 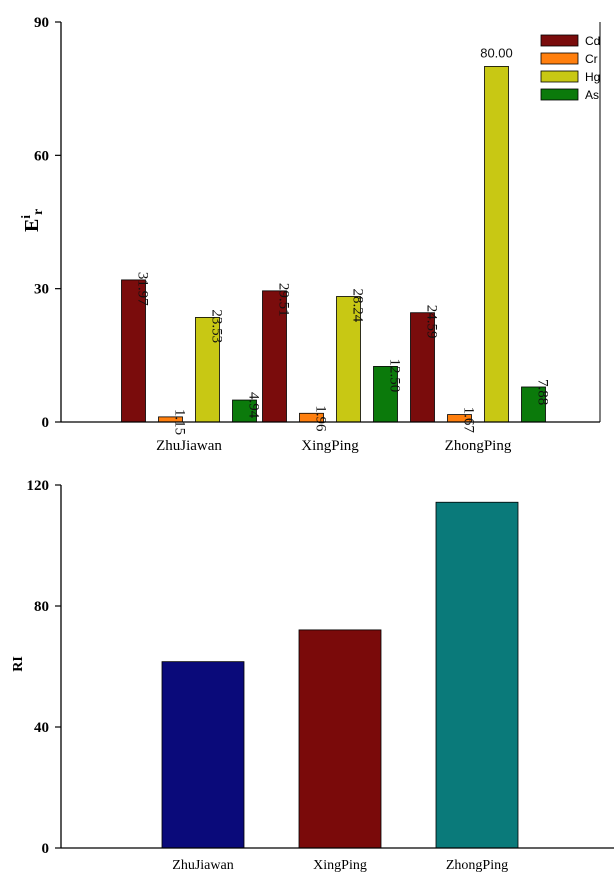 I want to click on bar-as-zhongping, so click(x=533, y=404).